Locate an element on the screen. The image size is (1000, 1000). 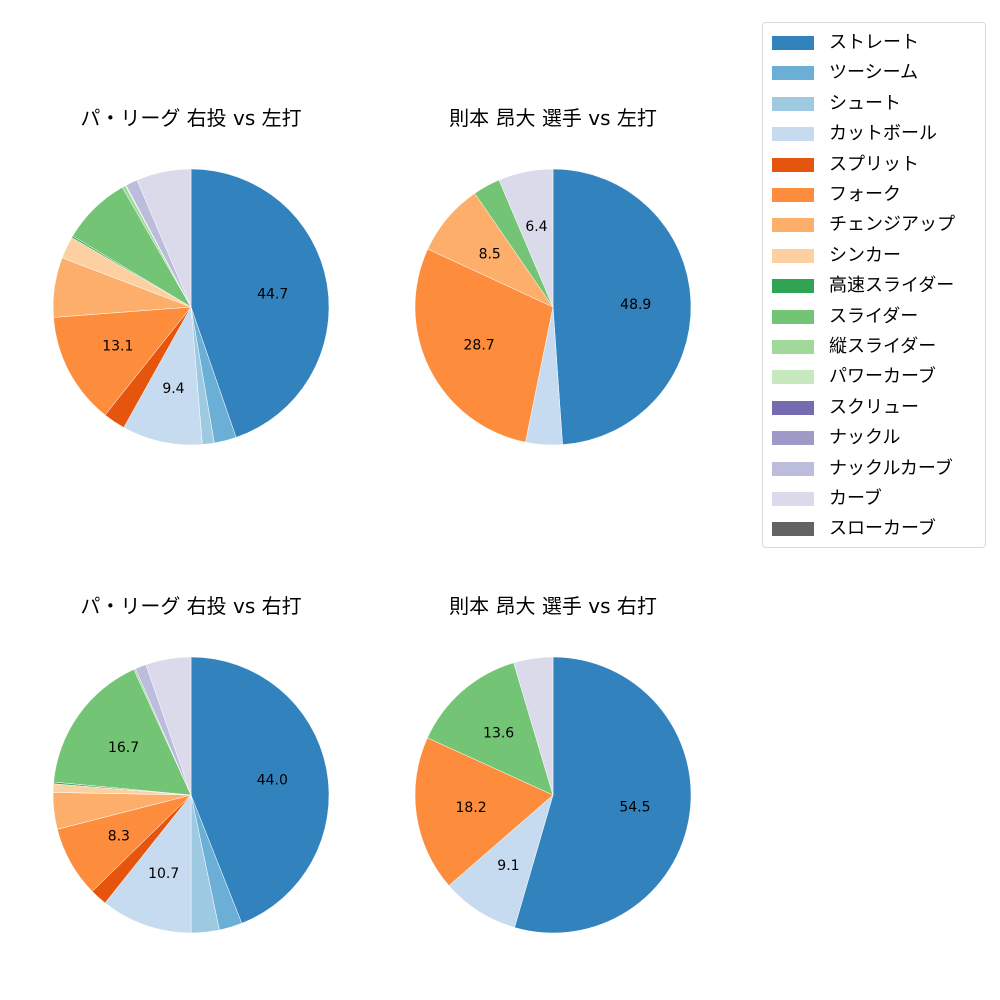
legend-item: チェンジアップ is located at coordinates (874, 226).